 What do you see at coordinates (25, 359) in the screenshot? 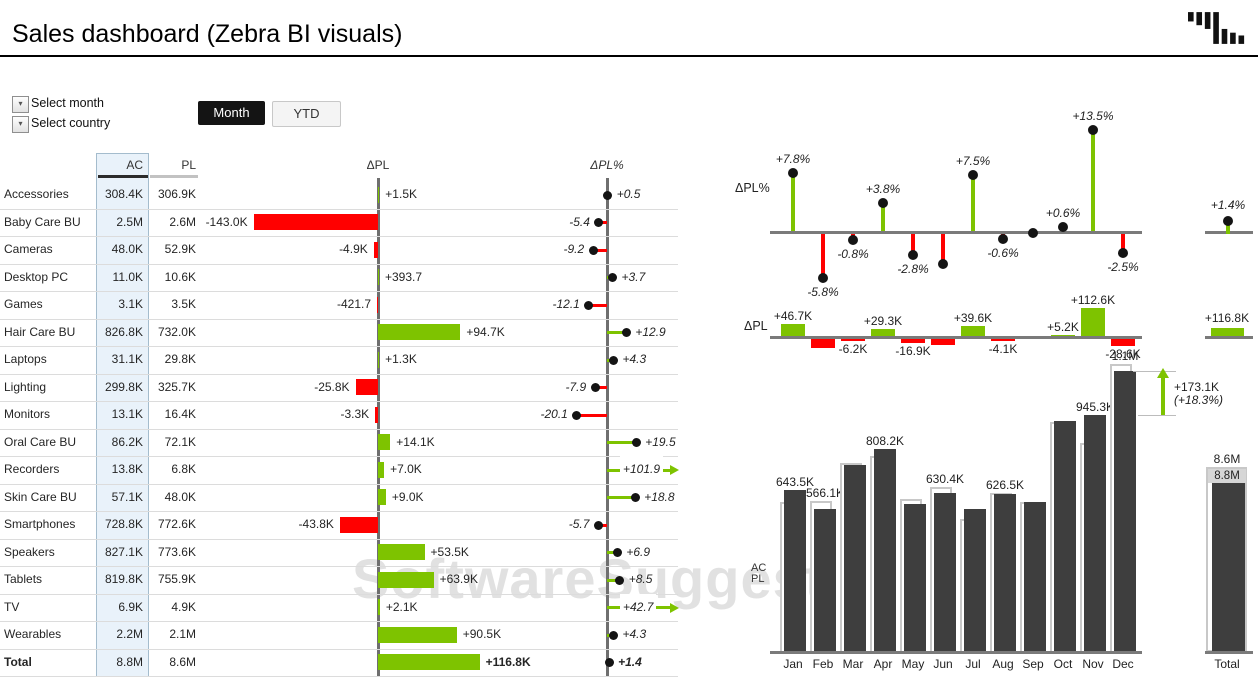
I see `category-cell: Laptops` at bounding box center [25, 359].